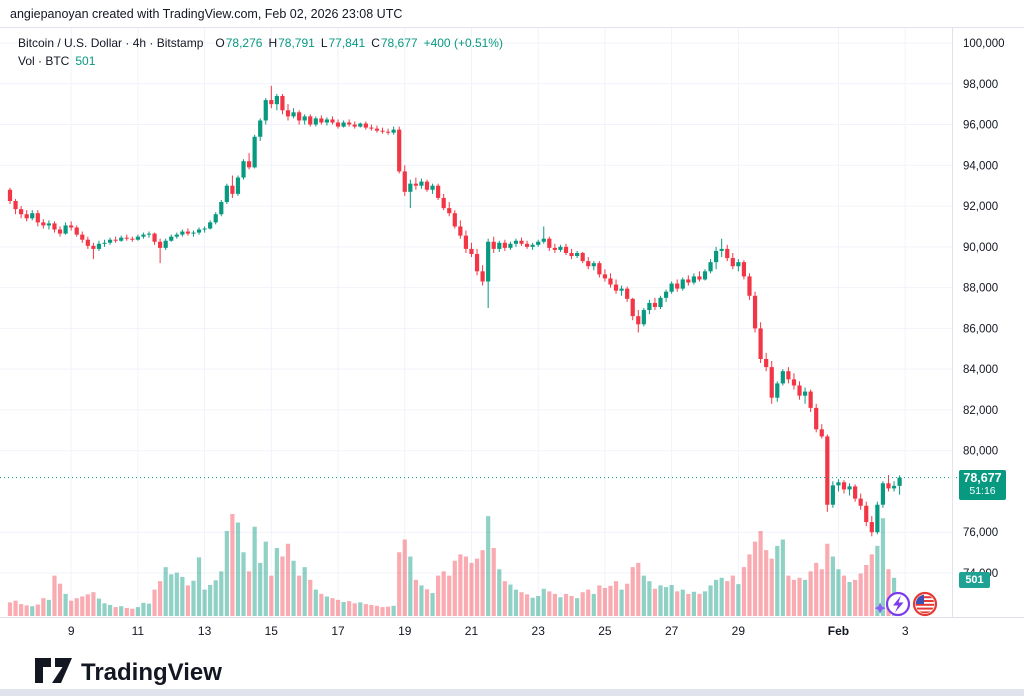 This screenshot has height=696, width=1024. I want to click on symbol-title: Bitcoin / U.S. Dollar · 4h · Bitstamp, so click(111, 43).